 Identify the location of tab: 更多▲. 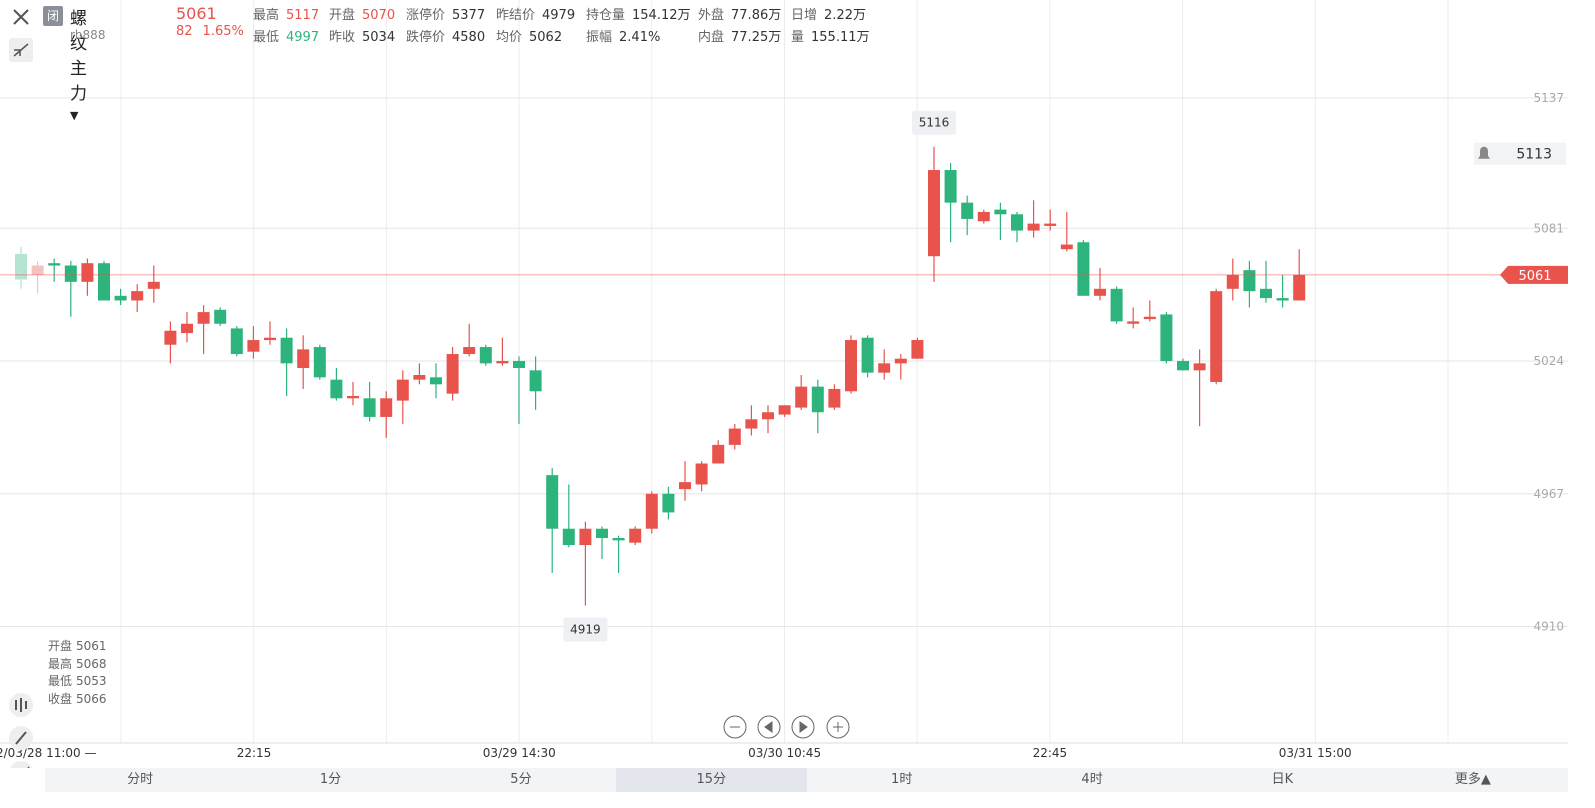
(1472, 779).